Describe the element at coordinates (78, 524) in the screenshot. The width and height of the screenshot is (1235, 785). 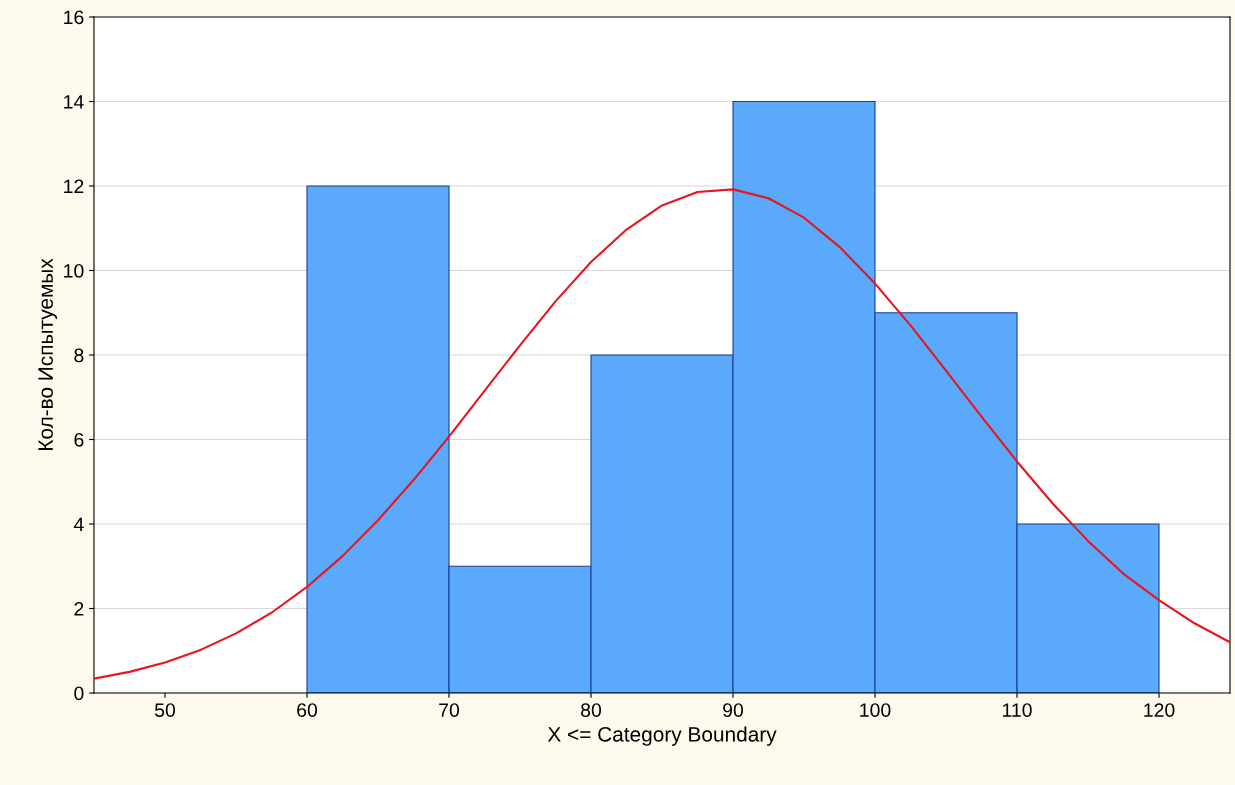
I see `y-tick-label: 4` at that location.